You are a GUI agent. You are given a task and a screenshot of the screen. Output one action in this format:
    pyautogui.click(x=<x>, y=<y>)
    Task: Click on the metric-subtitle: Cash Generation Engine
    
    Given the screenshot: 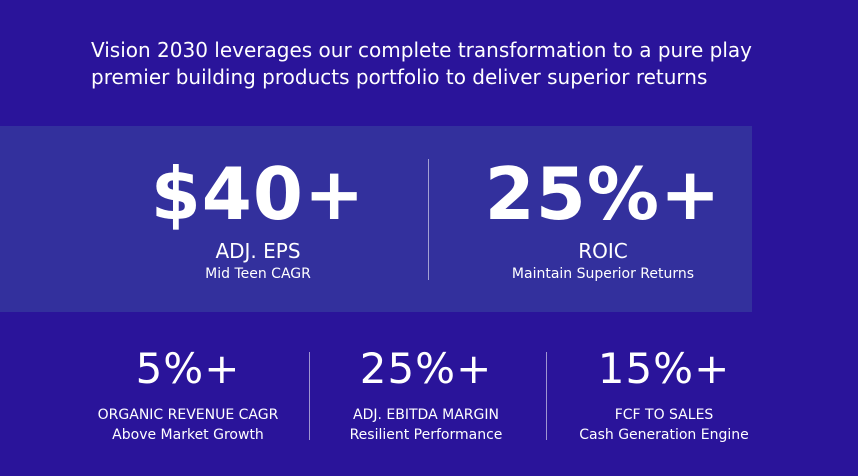 What is the action you would take?
    pyautogui.click(x=664, y=435)
    